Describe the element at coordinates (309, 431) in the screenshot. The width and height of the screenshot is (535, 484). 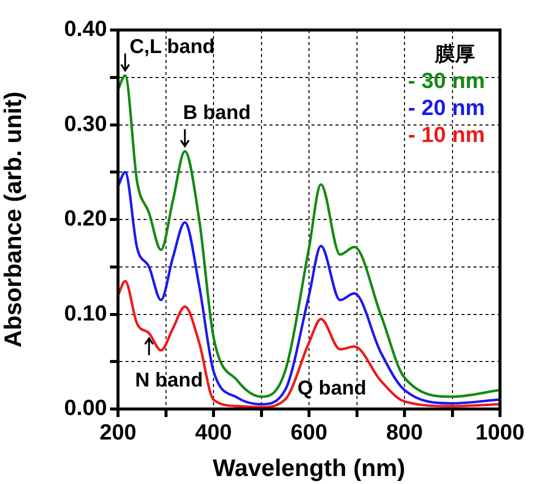
I see `x-tick-label: 600` at that location.